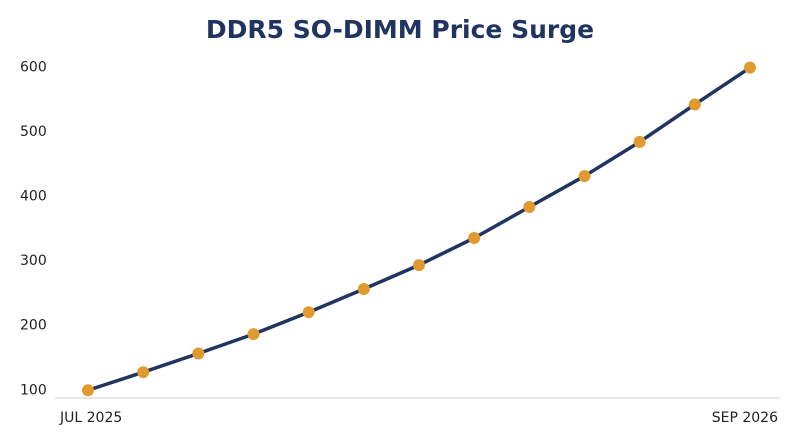 The width and height of the screenshot is (800, 447). What do you see at coordinates (400, 29) in the screenshot?
I see `chart-title: DDR5 SO-DIMM Price Surge` at bounding box center [400, 29].